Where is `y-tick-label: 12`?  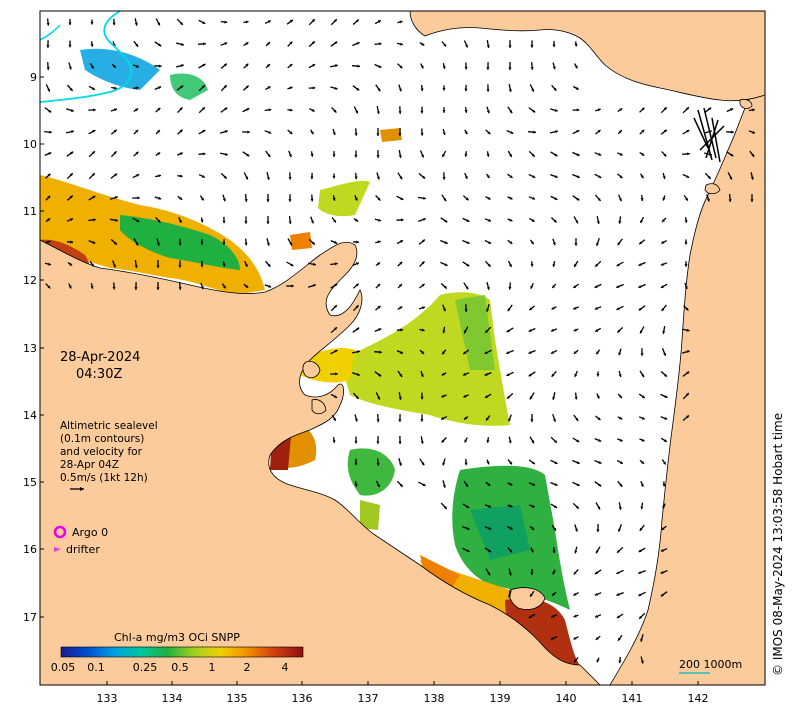
y-tick-label: 12 is located at coordinates (30, 280).